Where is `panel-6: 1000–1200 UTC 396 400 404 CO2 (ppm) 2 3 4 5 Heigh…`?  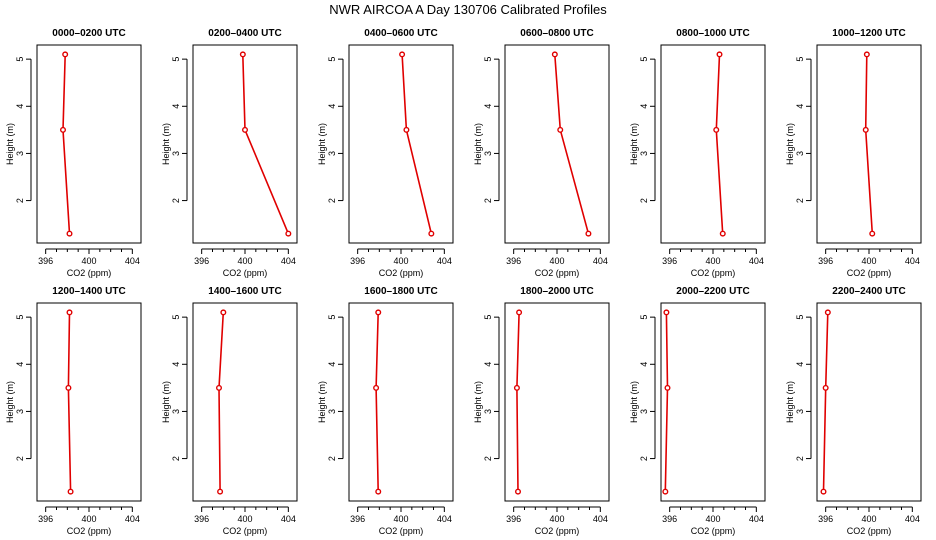 panel-6: 1000–1200 UTC 396 400 404 CO2 (ppm) 2 3 4 5 Heigh… is located at coordinates (853, 153).